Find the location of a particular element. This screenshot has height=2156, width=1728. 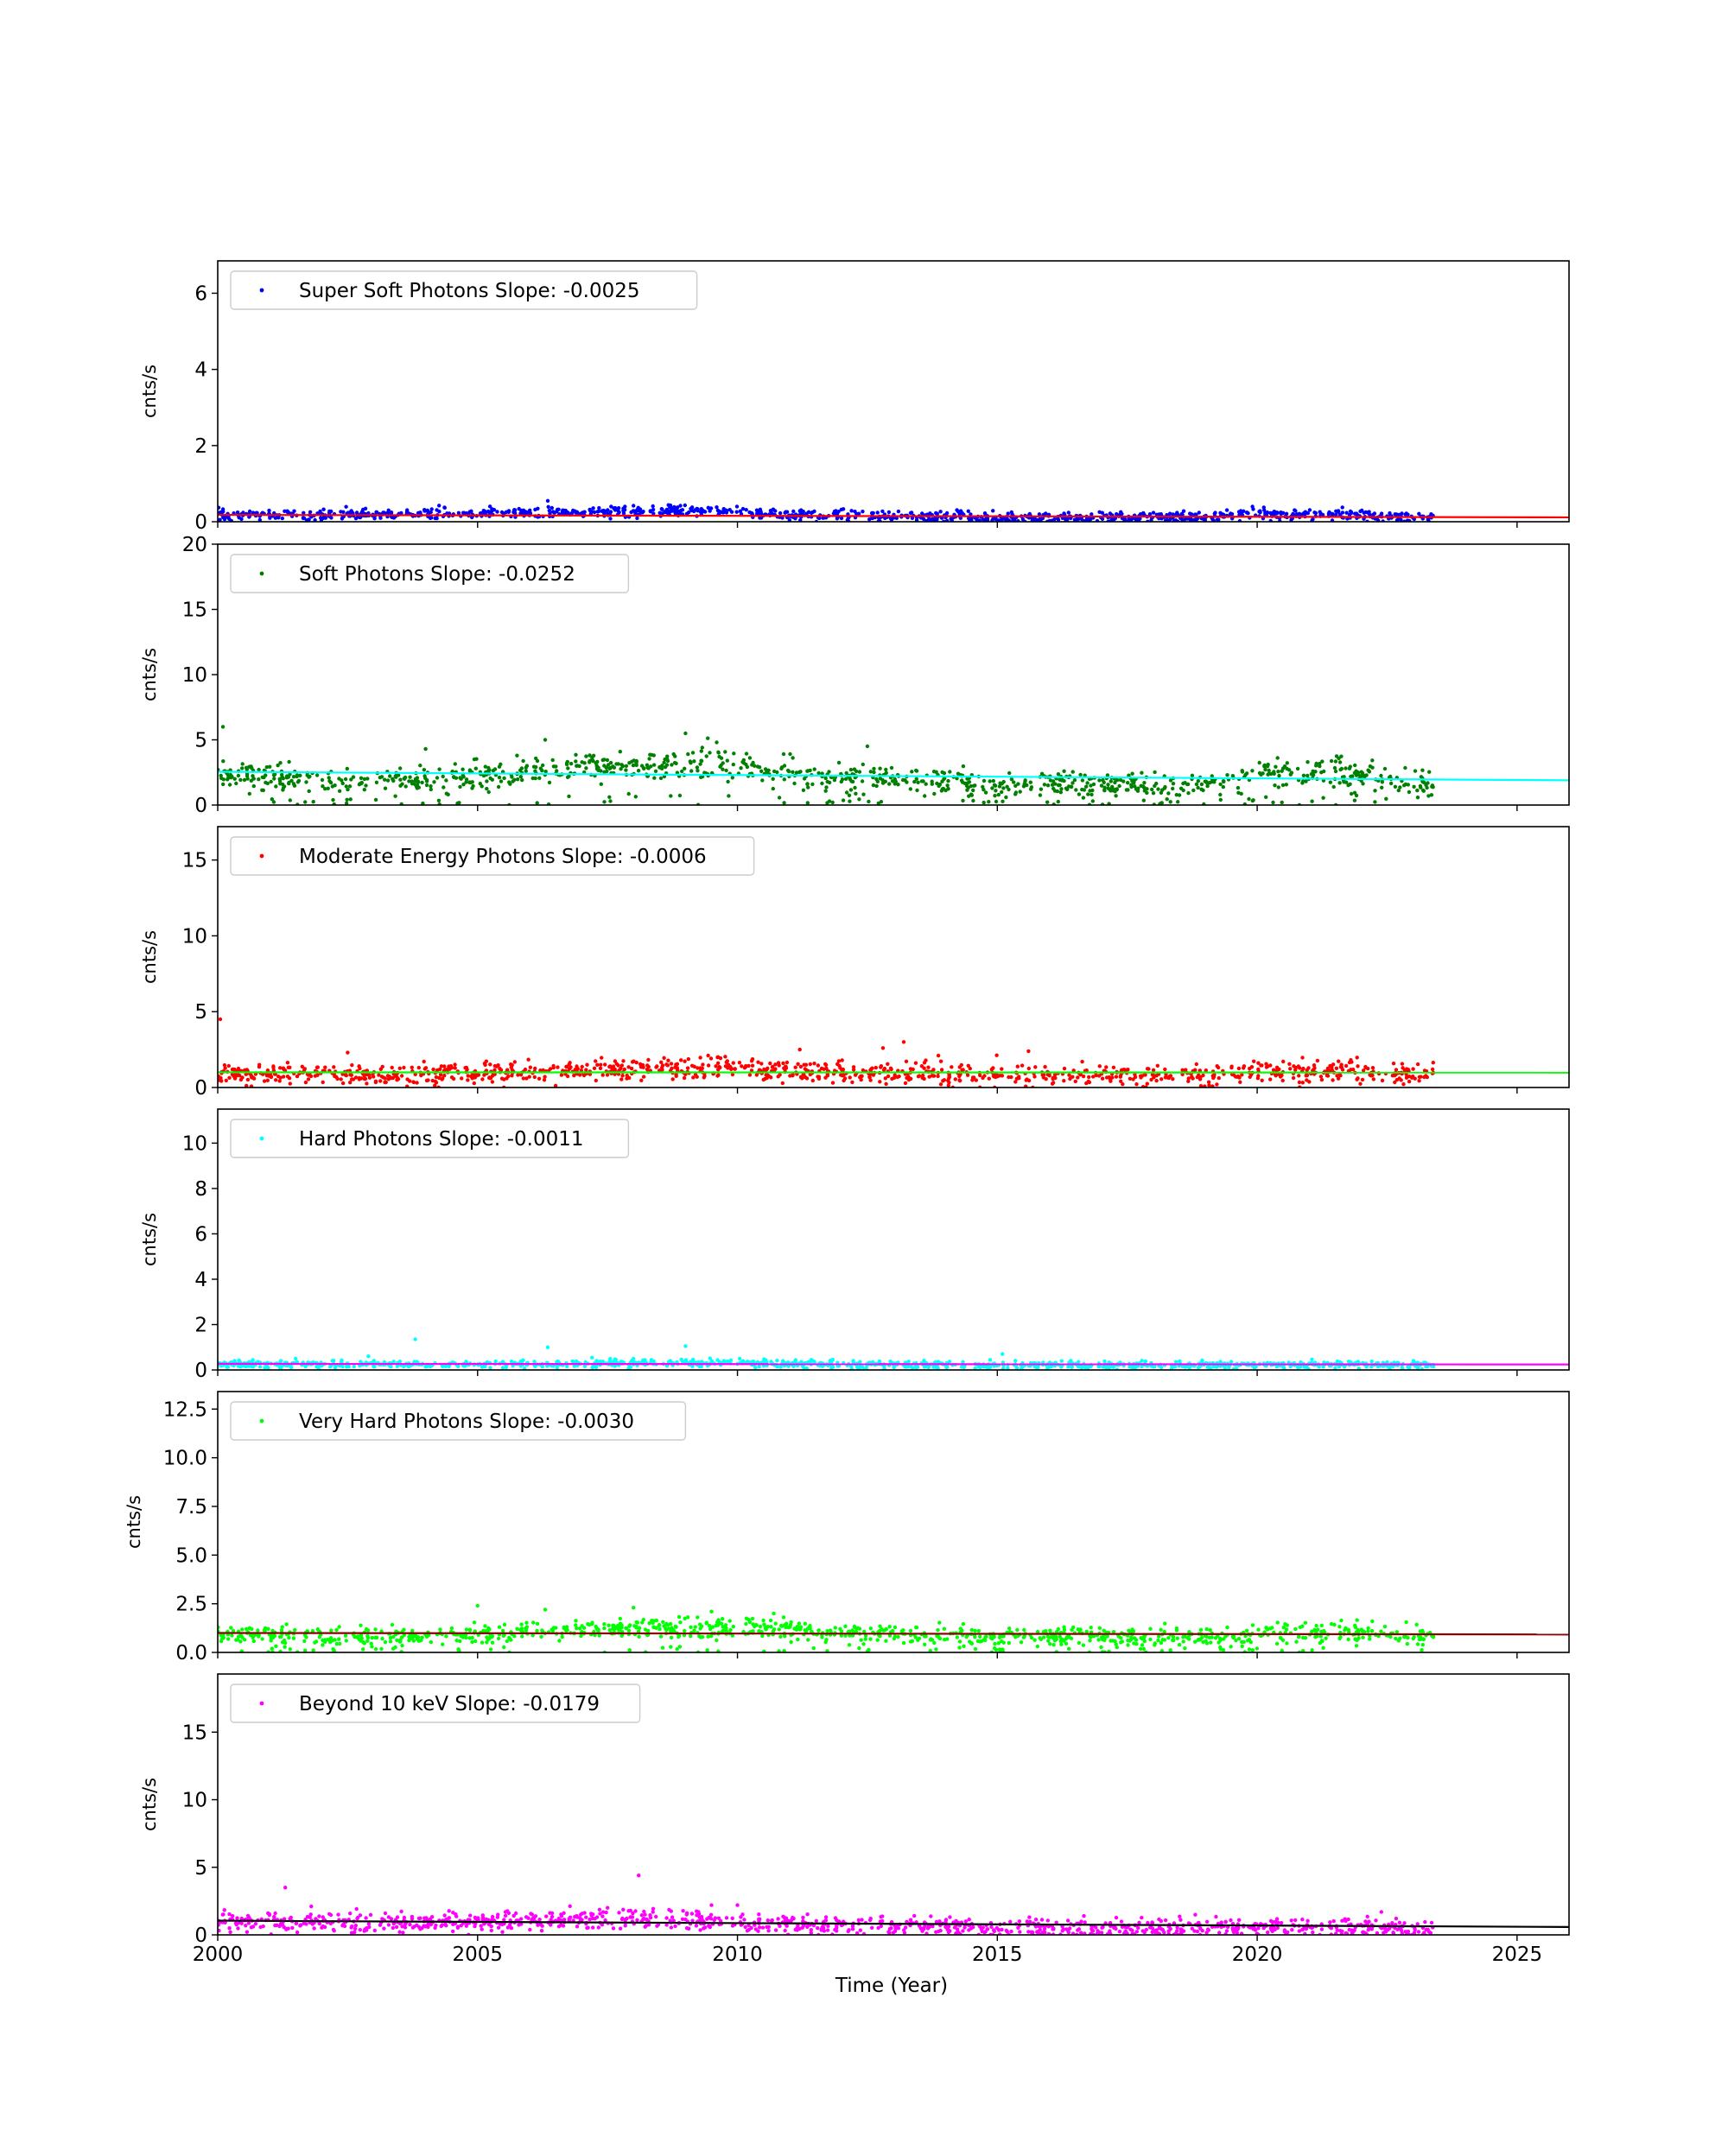

outlier-point is located at coordinates (368, 1356).